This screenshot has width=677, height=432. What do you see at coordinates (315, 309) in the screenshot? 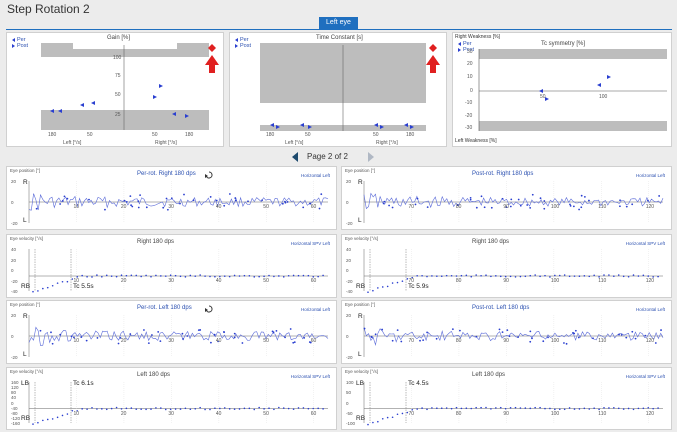
I see `plot-corner-label: Horizontal Left` at bounding box center [315, 309].